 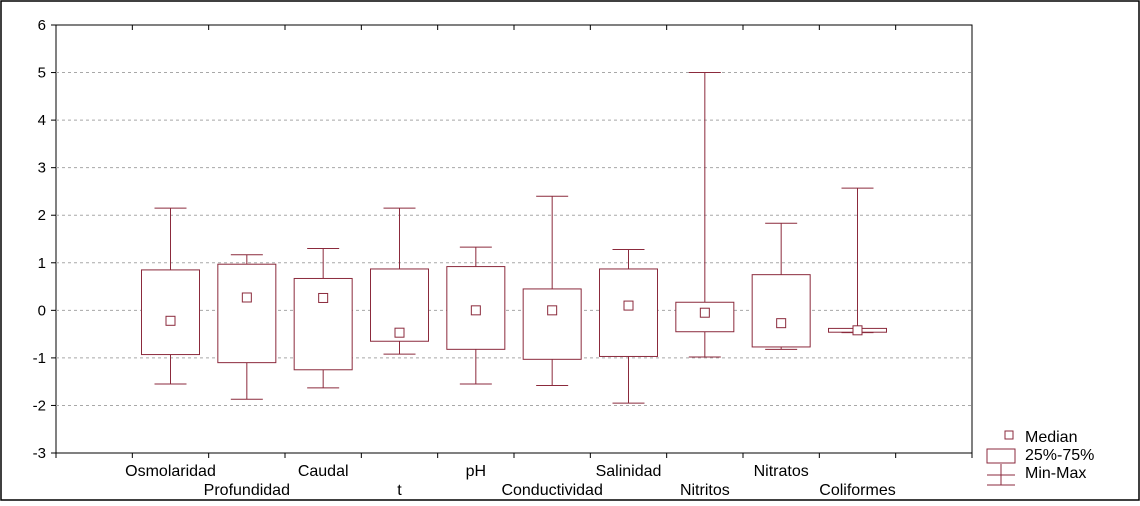 I want to click on box-profundidad, so click(x=247, y=327).